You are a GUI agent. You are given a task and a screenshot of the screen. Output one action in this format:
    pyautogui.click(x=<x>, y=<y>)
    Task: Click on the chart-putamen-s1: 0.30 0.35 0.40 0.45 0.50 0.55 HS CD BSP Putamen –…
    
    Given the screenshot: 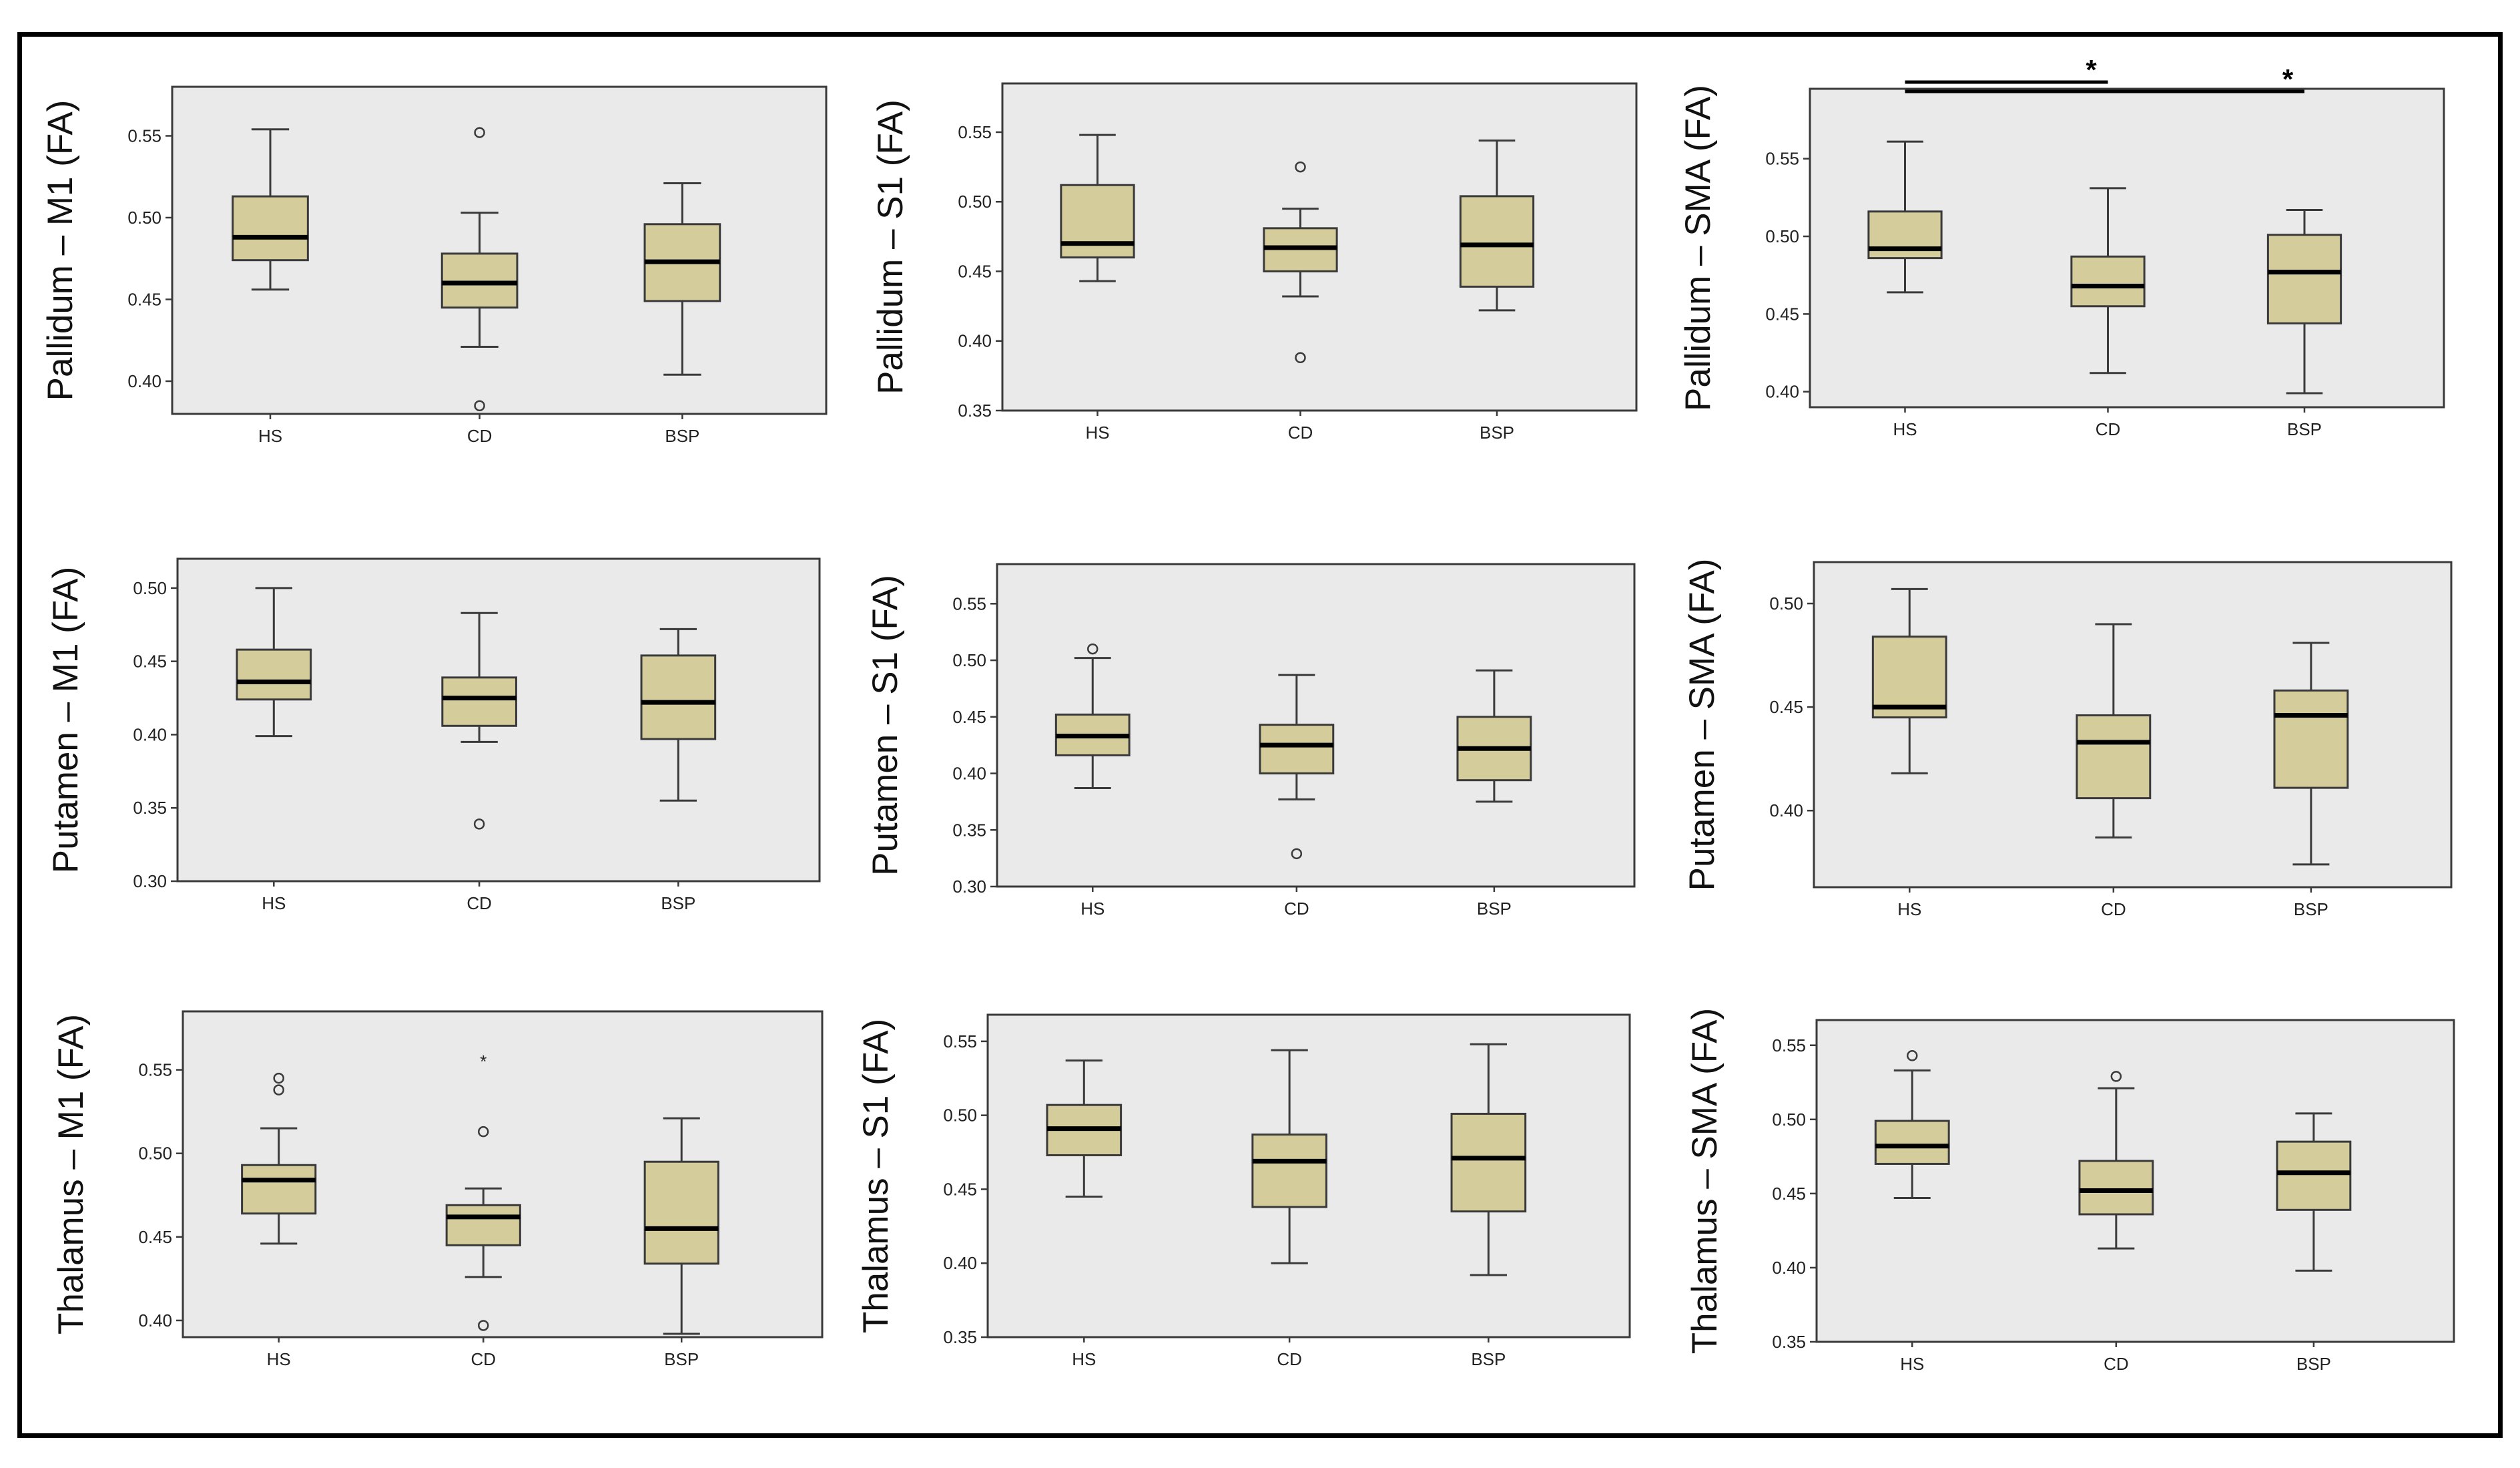 What is the action you would take?
    pyautogui.click(x=1251, y=741)
    